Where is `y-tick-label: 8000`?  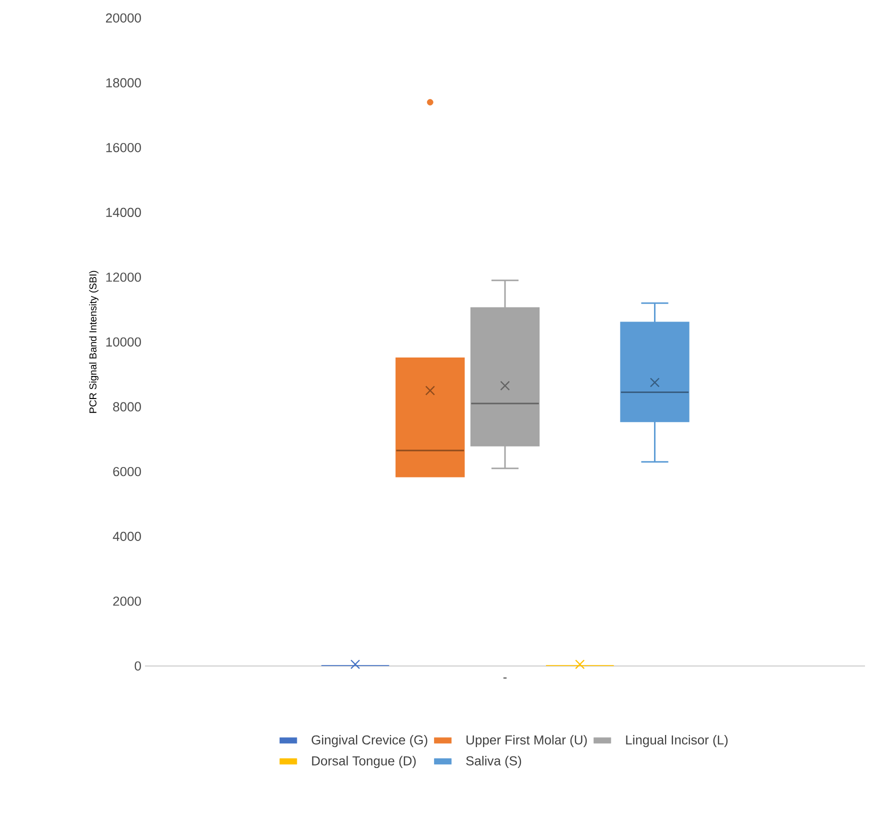 y-tick-label: 8000 is located at coordinates (127, 407).